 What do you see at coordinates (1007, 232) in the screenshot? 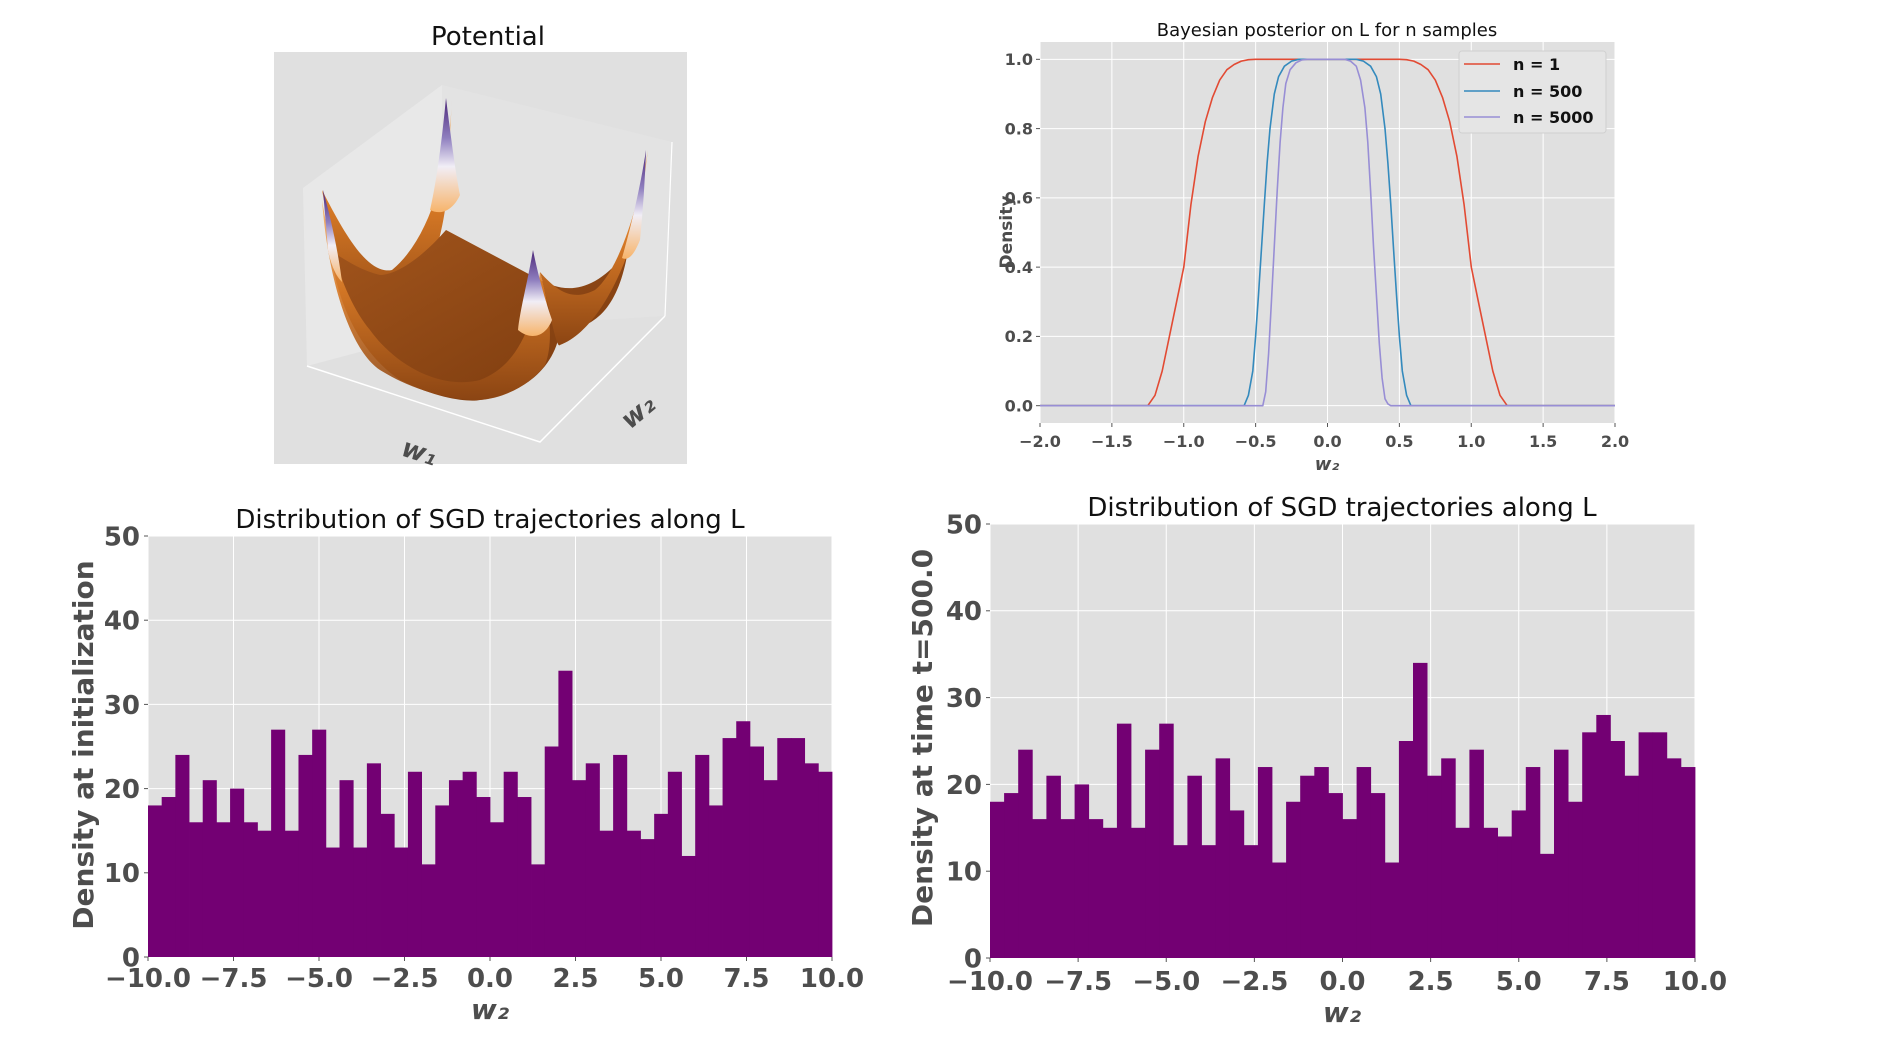
I see `posterior-ylabel: Density` at bounding box center [1007, 232].